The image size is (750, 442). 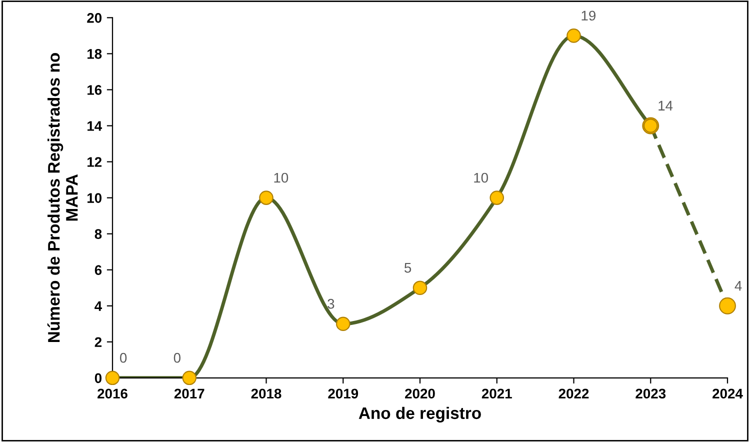 What do you see at coordinates (665, 105) in the screenshot?
I see `data-label: 14` at bounding box center [665, 105].